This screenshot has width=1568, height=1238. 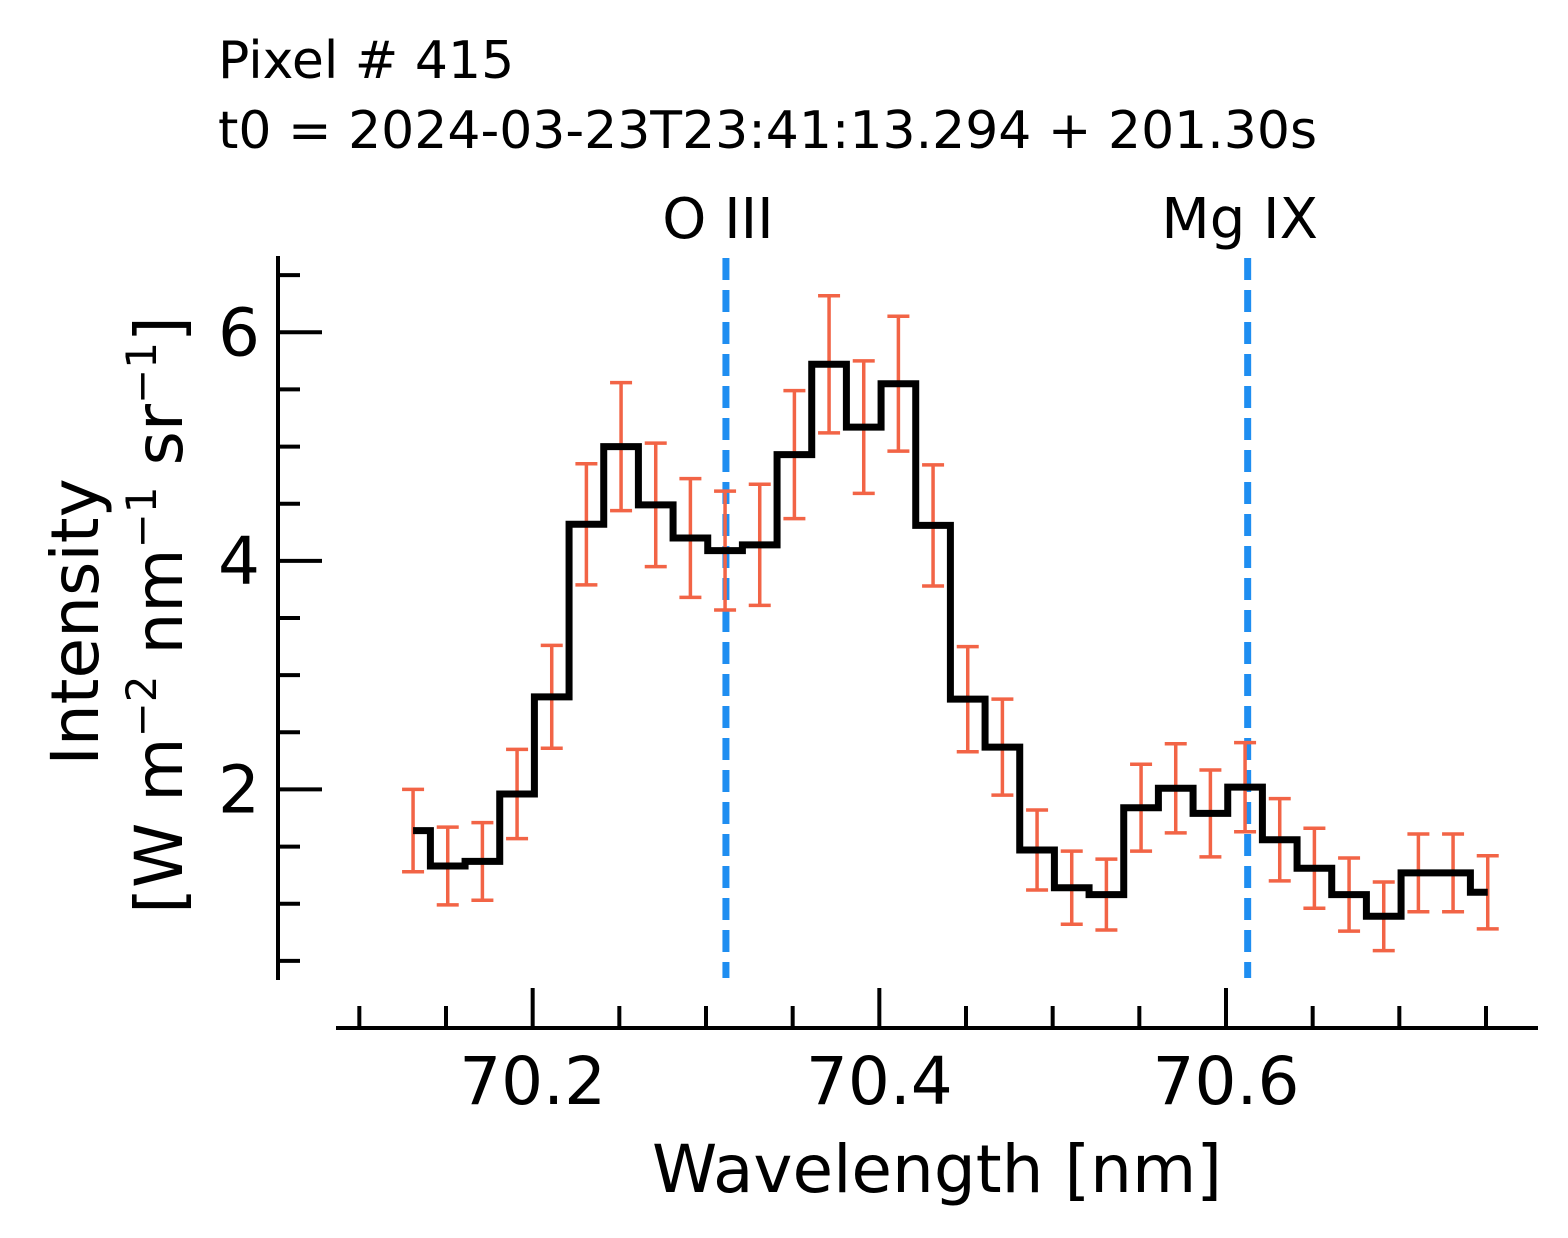 What do you see at coordinates (141, 373) in the screenshot?
I see `y-unit-exp3: −1` at bounding box center [141, 373].